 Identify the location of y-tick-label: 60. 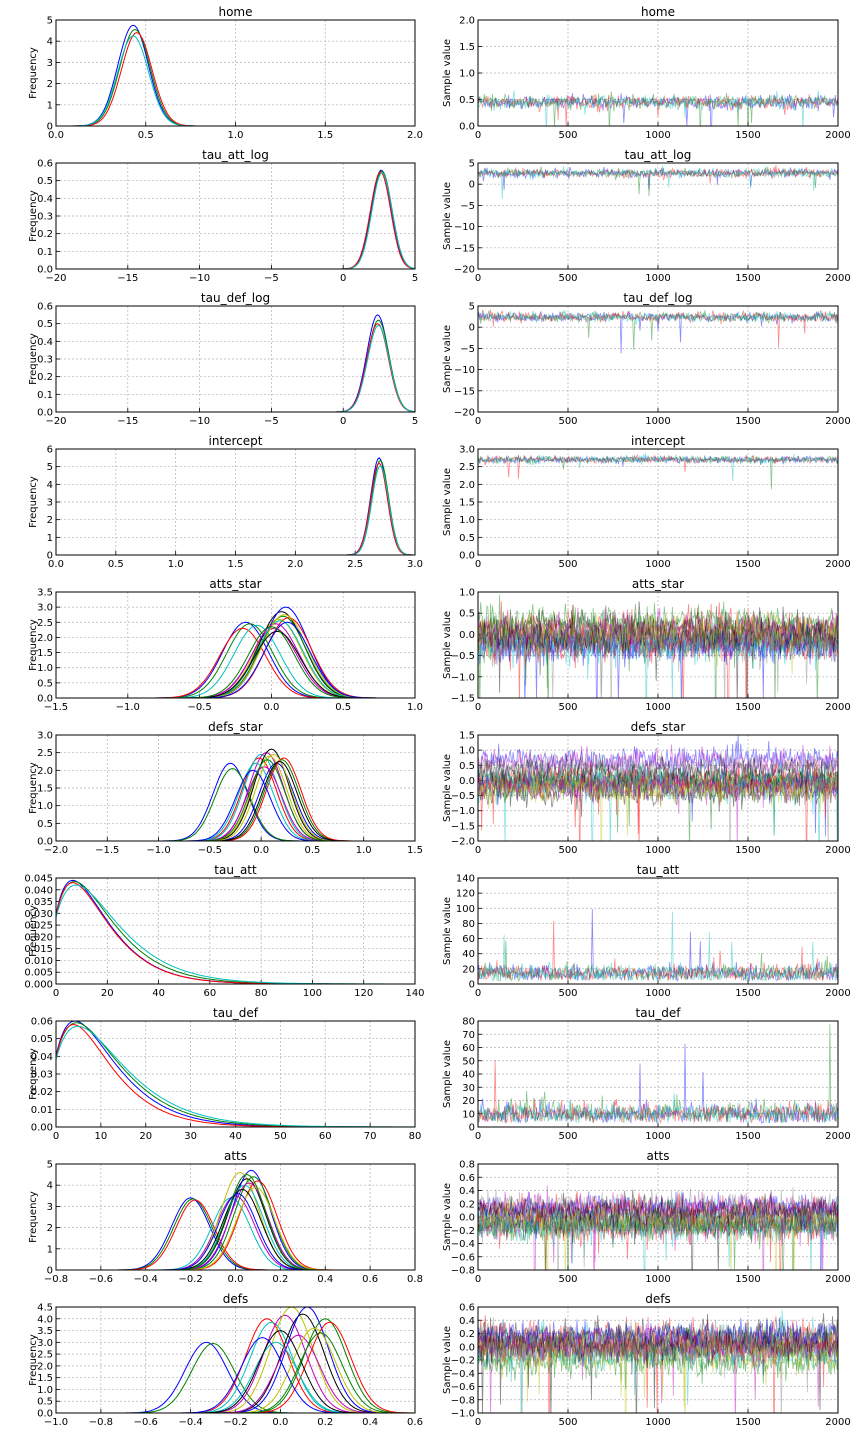
(468, 1048).